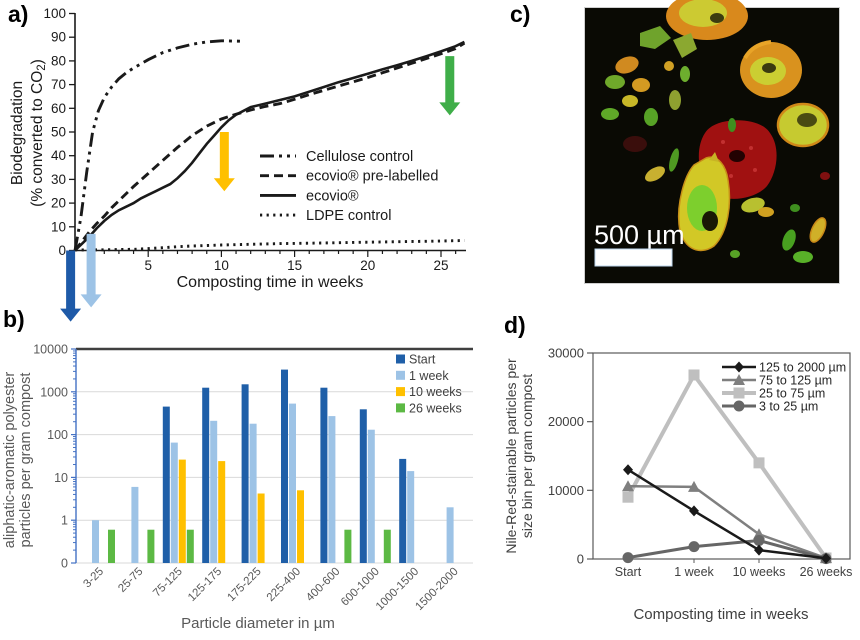 Image resolution: width=860 pixels, height=640 pixels. What do you see at coordinates (269, 245) in the screenshot?
I see `a-series-dotted` at bounding box center [269, 245].